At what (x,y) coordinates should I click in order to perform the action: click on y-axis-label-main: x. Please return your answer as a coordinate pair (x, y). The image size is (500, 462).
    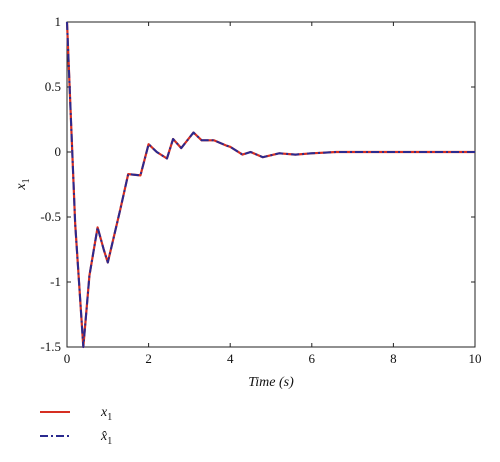
    Looking at the image, I should click on (21, 187).